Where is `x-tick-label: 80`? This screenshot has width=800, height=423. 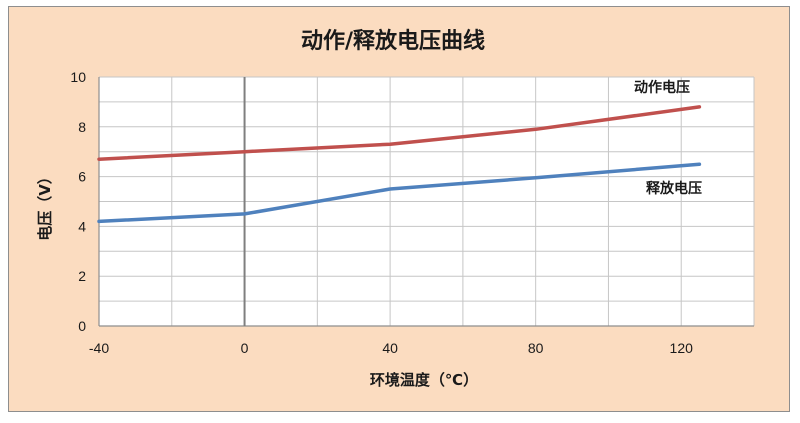
x-tick-label: 80 is located at coordinates (536, 348).